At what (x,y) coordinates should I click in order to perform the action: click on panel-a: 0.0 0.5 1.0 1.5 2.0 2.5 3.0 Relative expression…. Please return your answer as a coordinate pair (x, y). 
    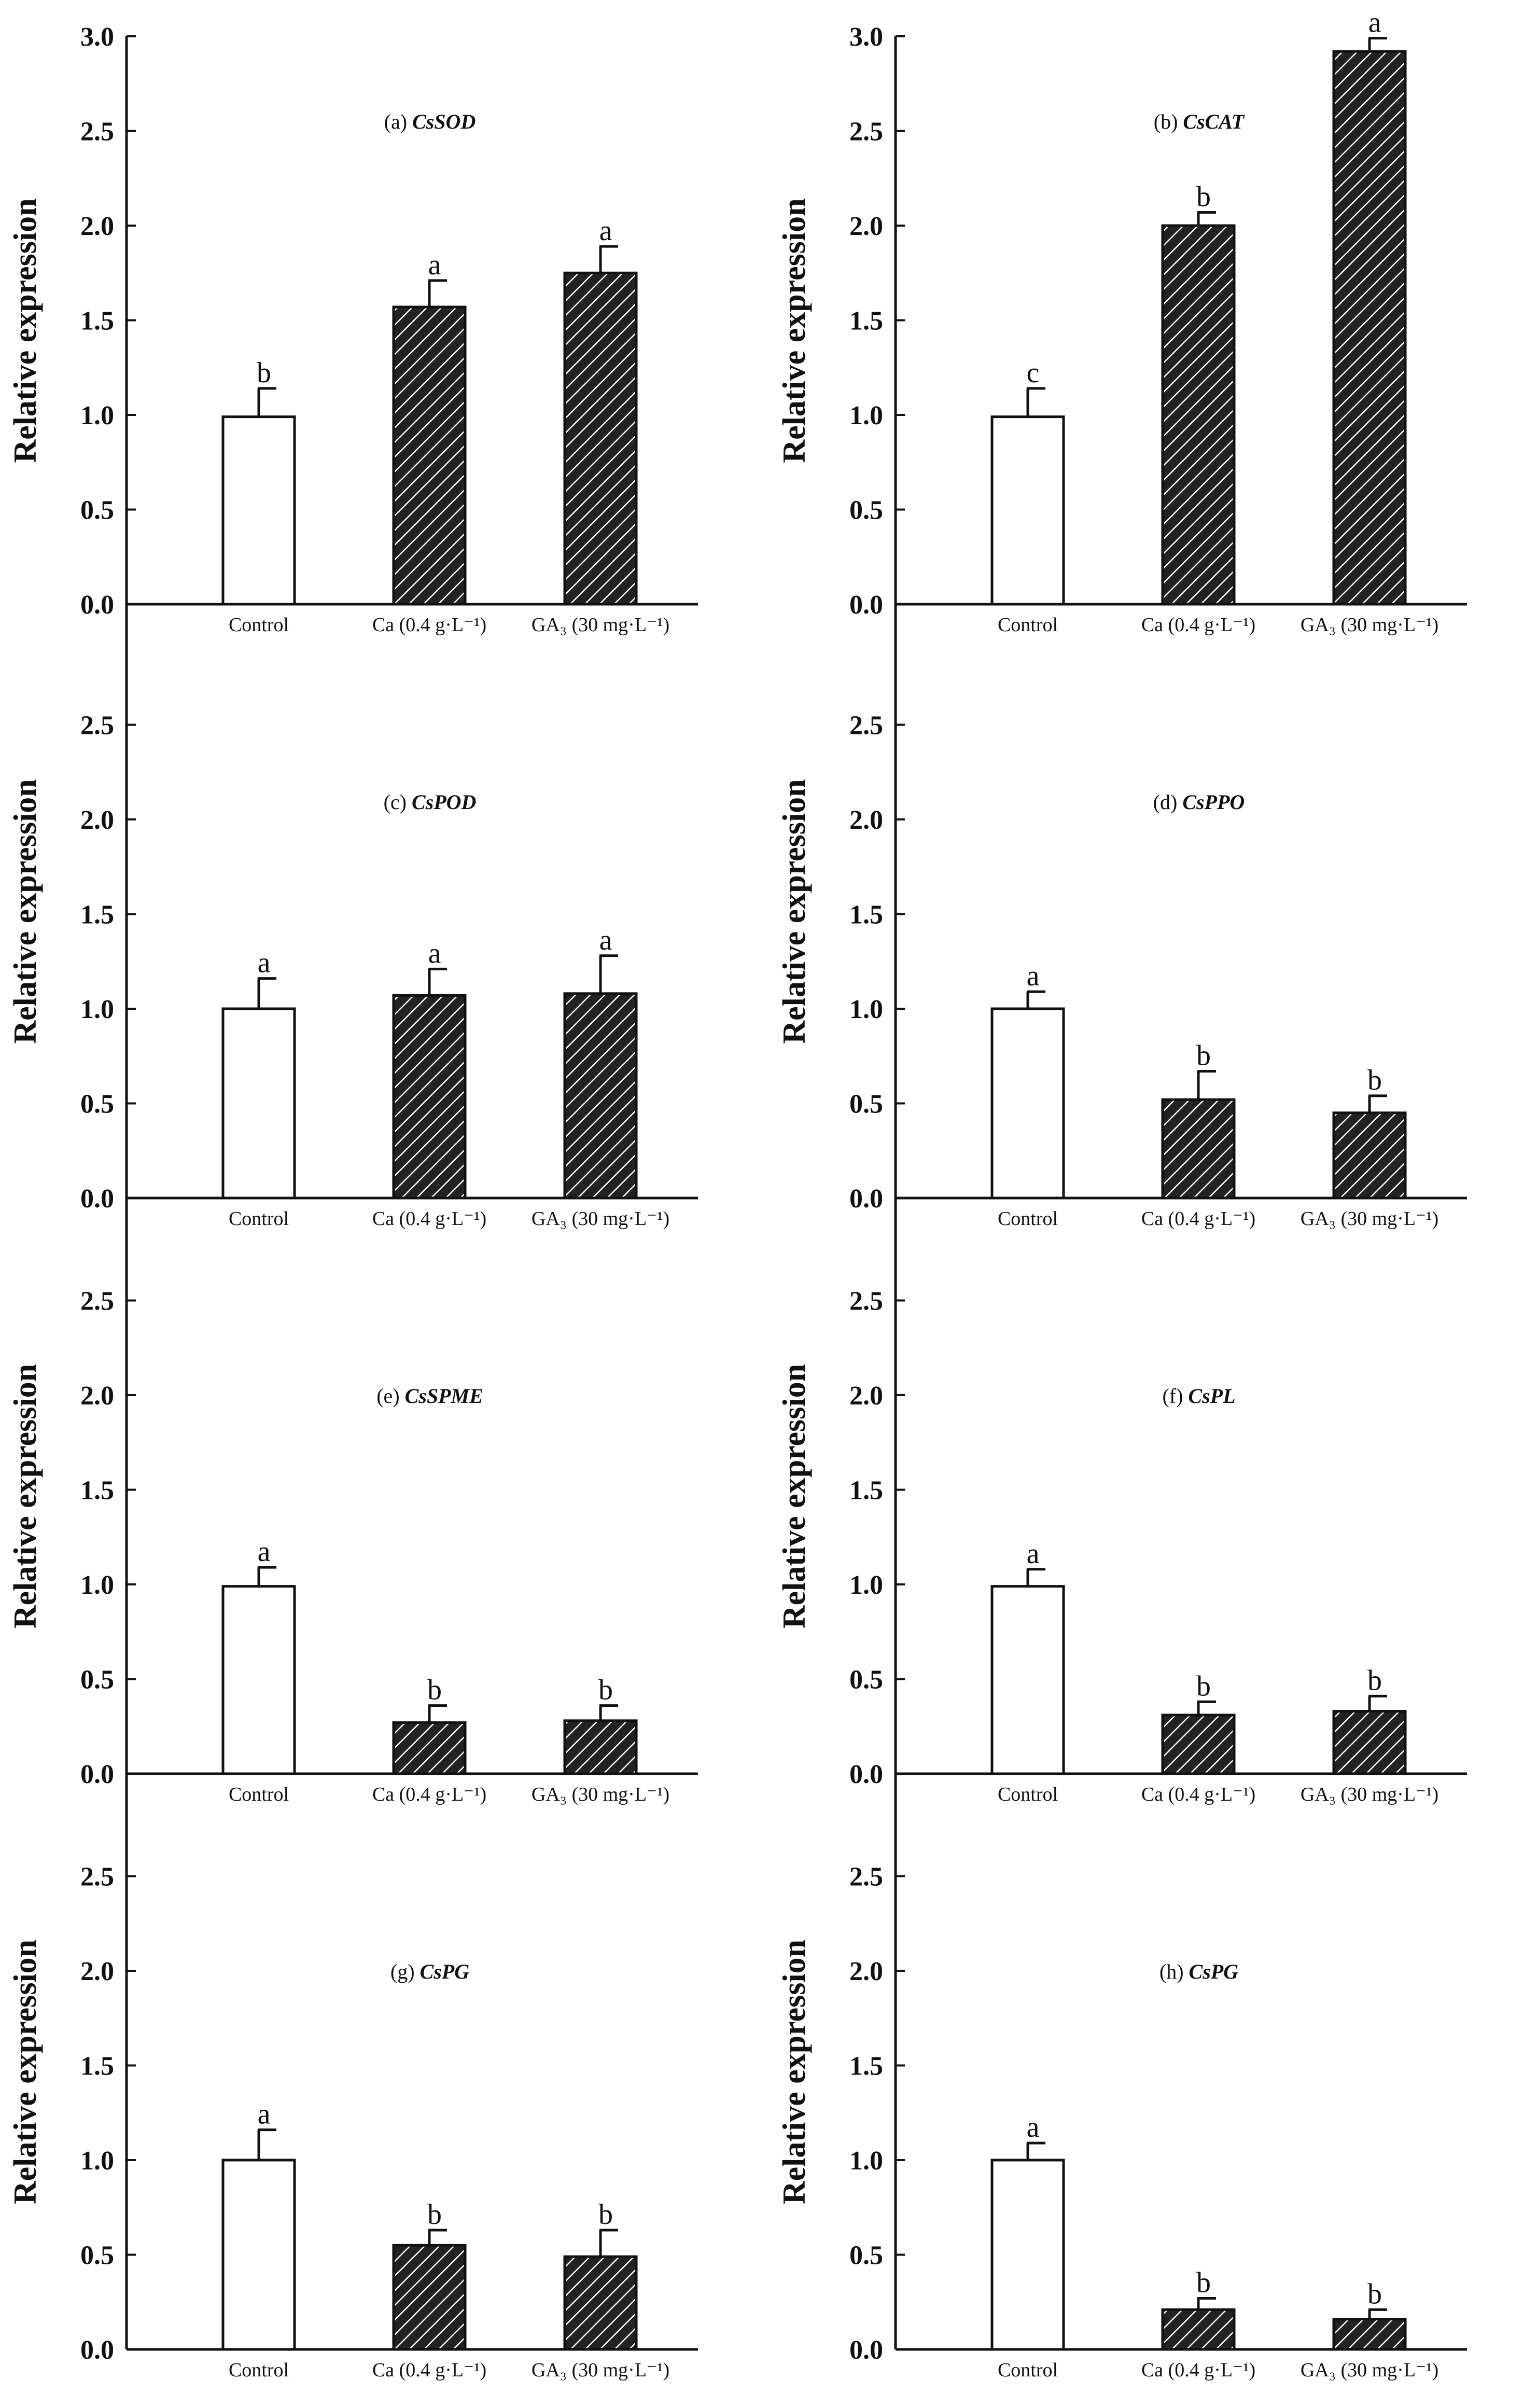
    Looking at the image, I should click on (353, 329).